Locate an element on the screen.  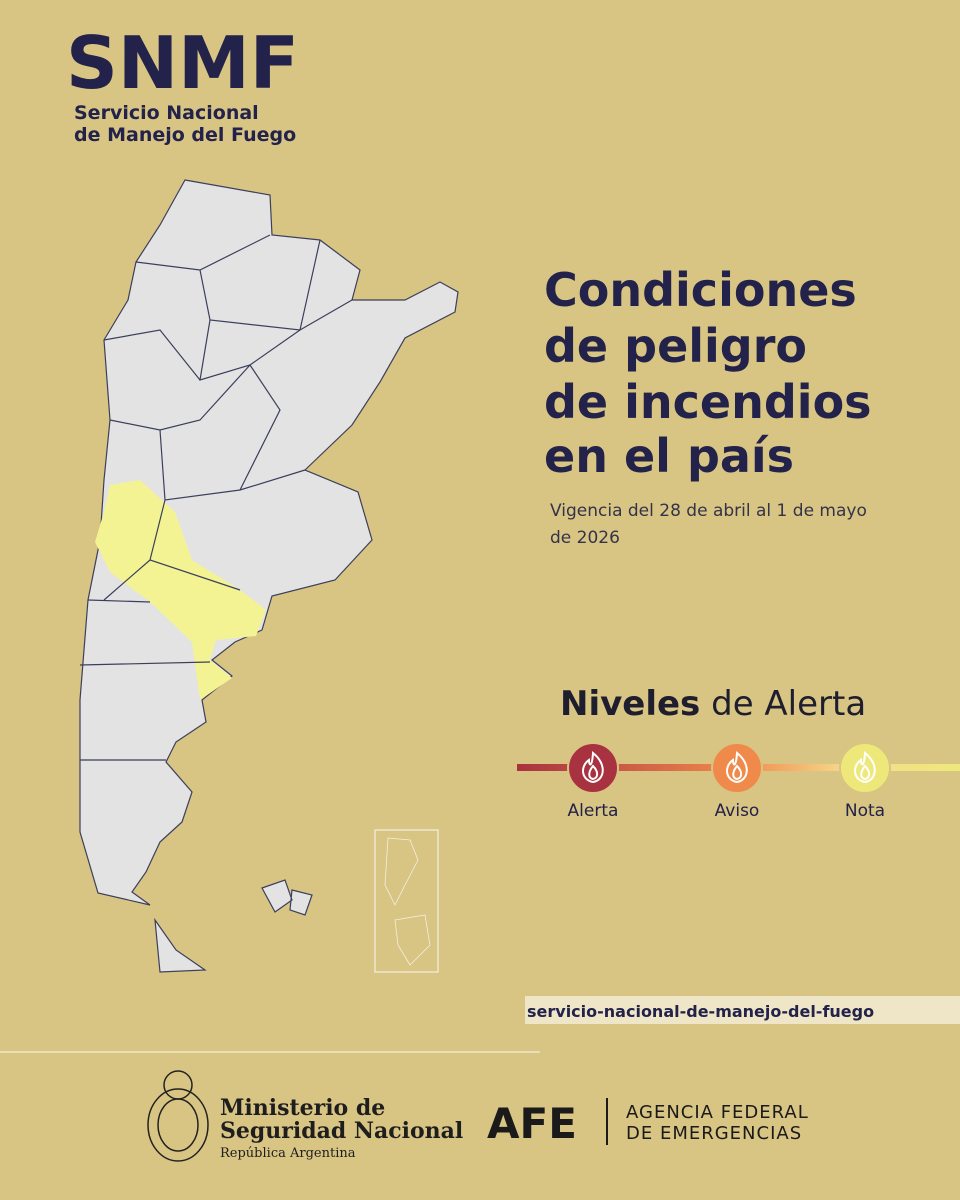
logo: SNMF is located at coordinates (182, 63).